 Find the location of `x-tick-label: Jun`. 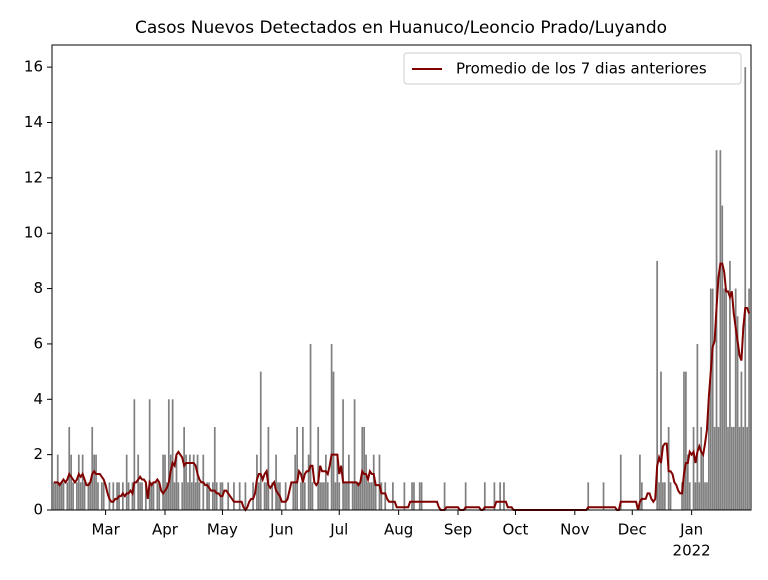

x-tick-label: Jun is located at coordinates (281, 530).